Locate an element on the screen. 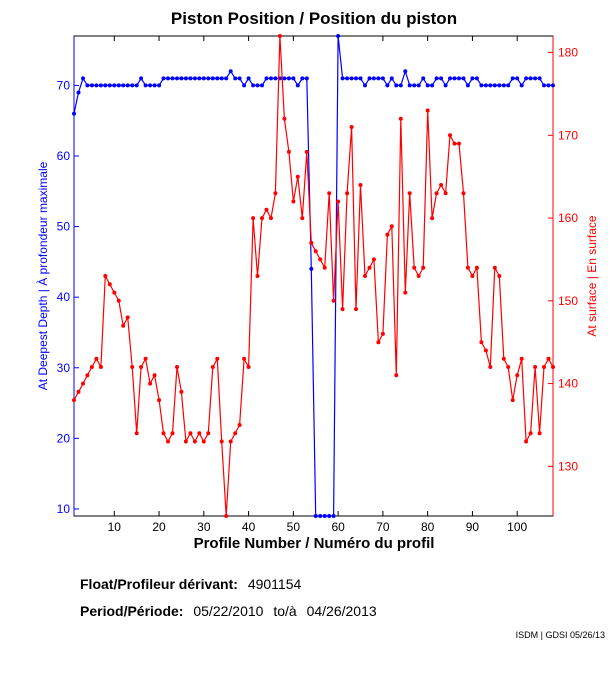 The width and height of the screenshot is (611, 675). left-tick-label-6: 70 is located at coordinates (64, 85).